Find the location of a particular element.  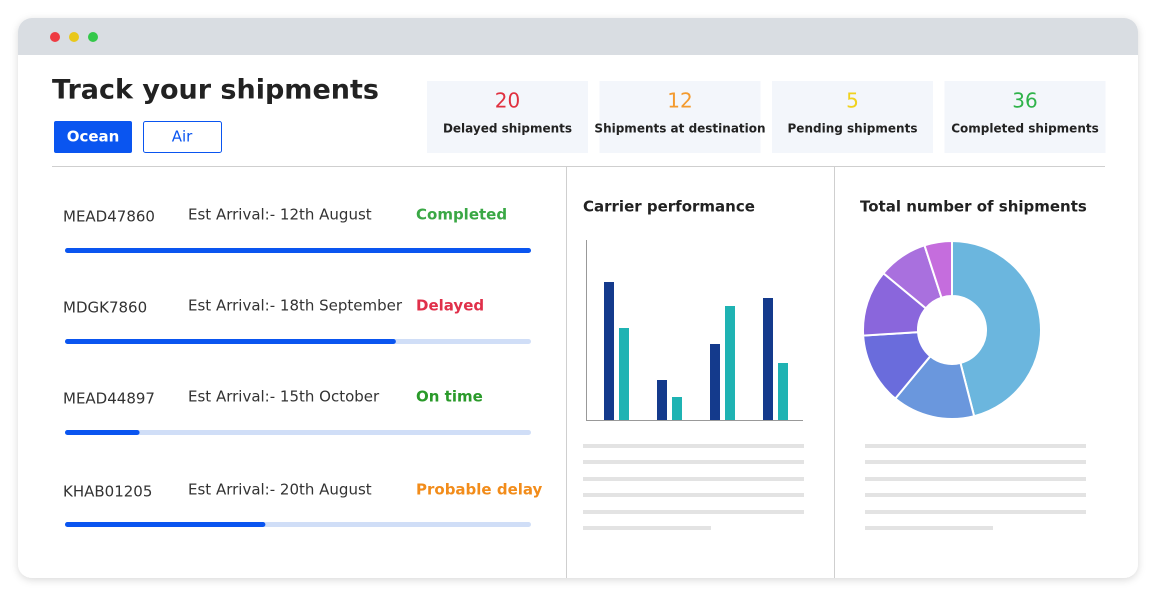

stat-value: 20 is located at coordinates (507, 101).